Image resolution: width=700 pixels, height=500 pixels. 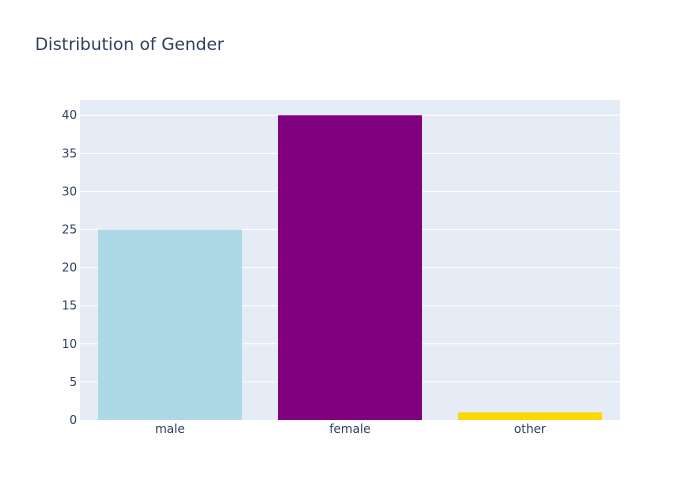 What do you see at coordinates (69, 306) in the screenshot?
I see `y-tick-label: 15` at bounding box center [69, 306].